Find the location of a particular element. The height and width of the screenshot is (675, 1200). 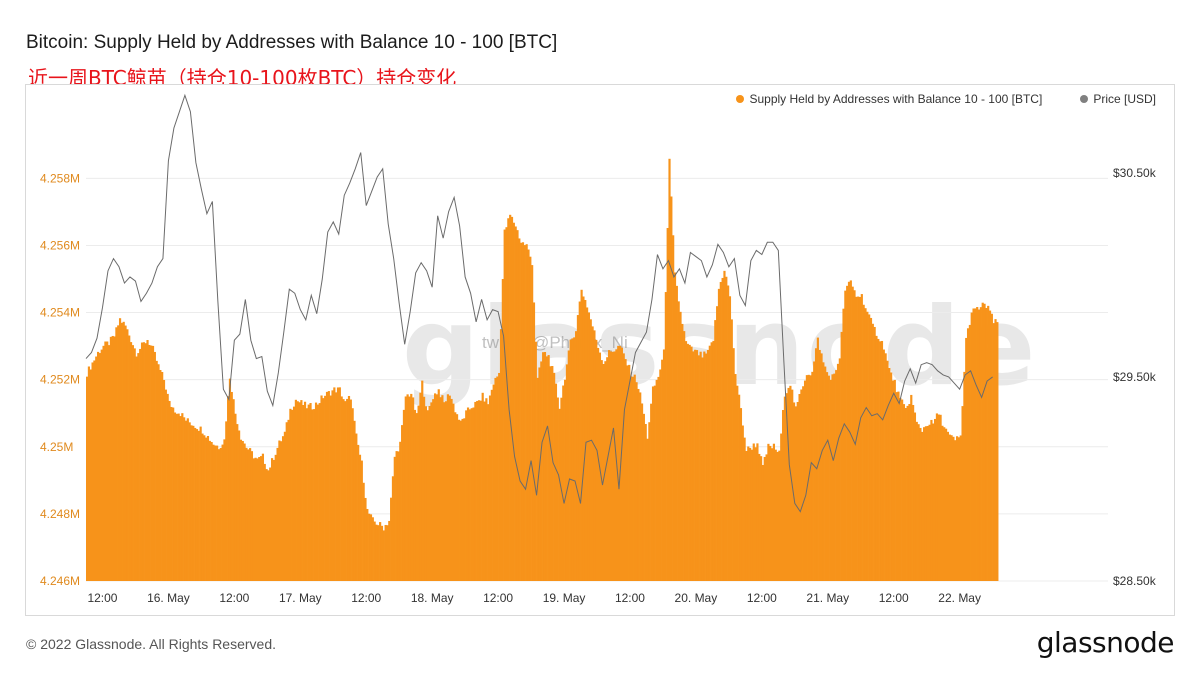

copyright-text: © 2022 Glassnode. All Rights Reserved. is located at coordinates (151, 644).